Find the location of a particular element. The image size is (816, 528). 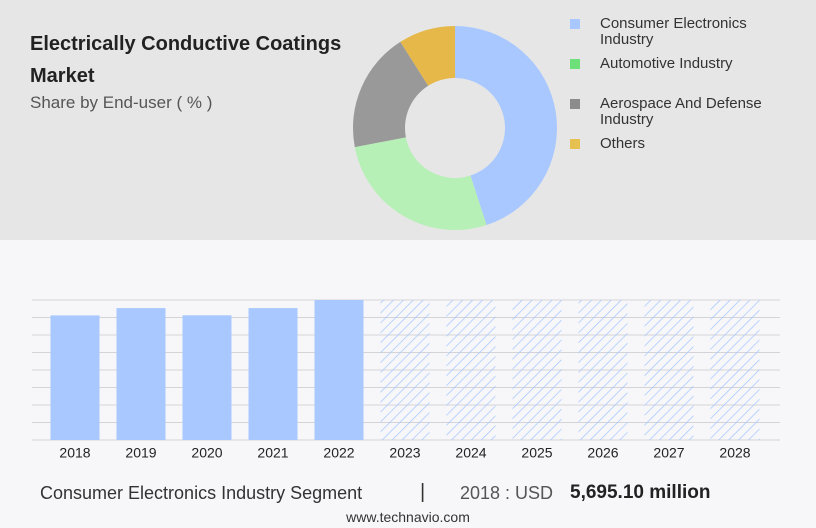

footer-segment: Consumer Electronics Industry Segment is located at coordinates (201, 493).